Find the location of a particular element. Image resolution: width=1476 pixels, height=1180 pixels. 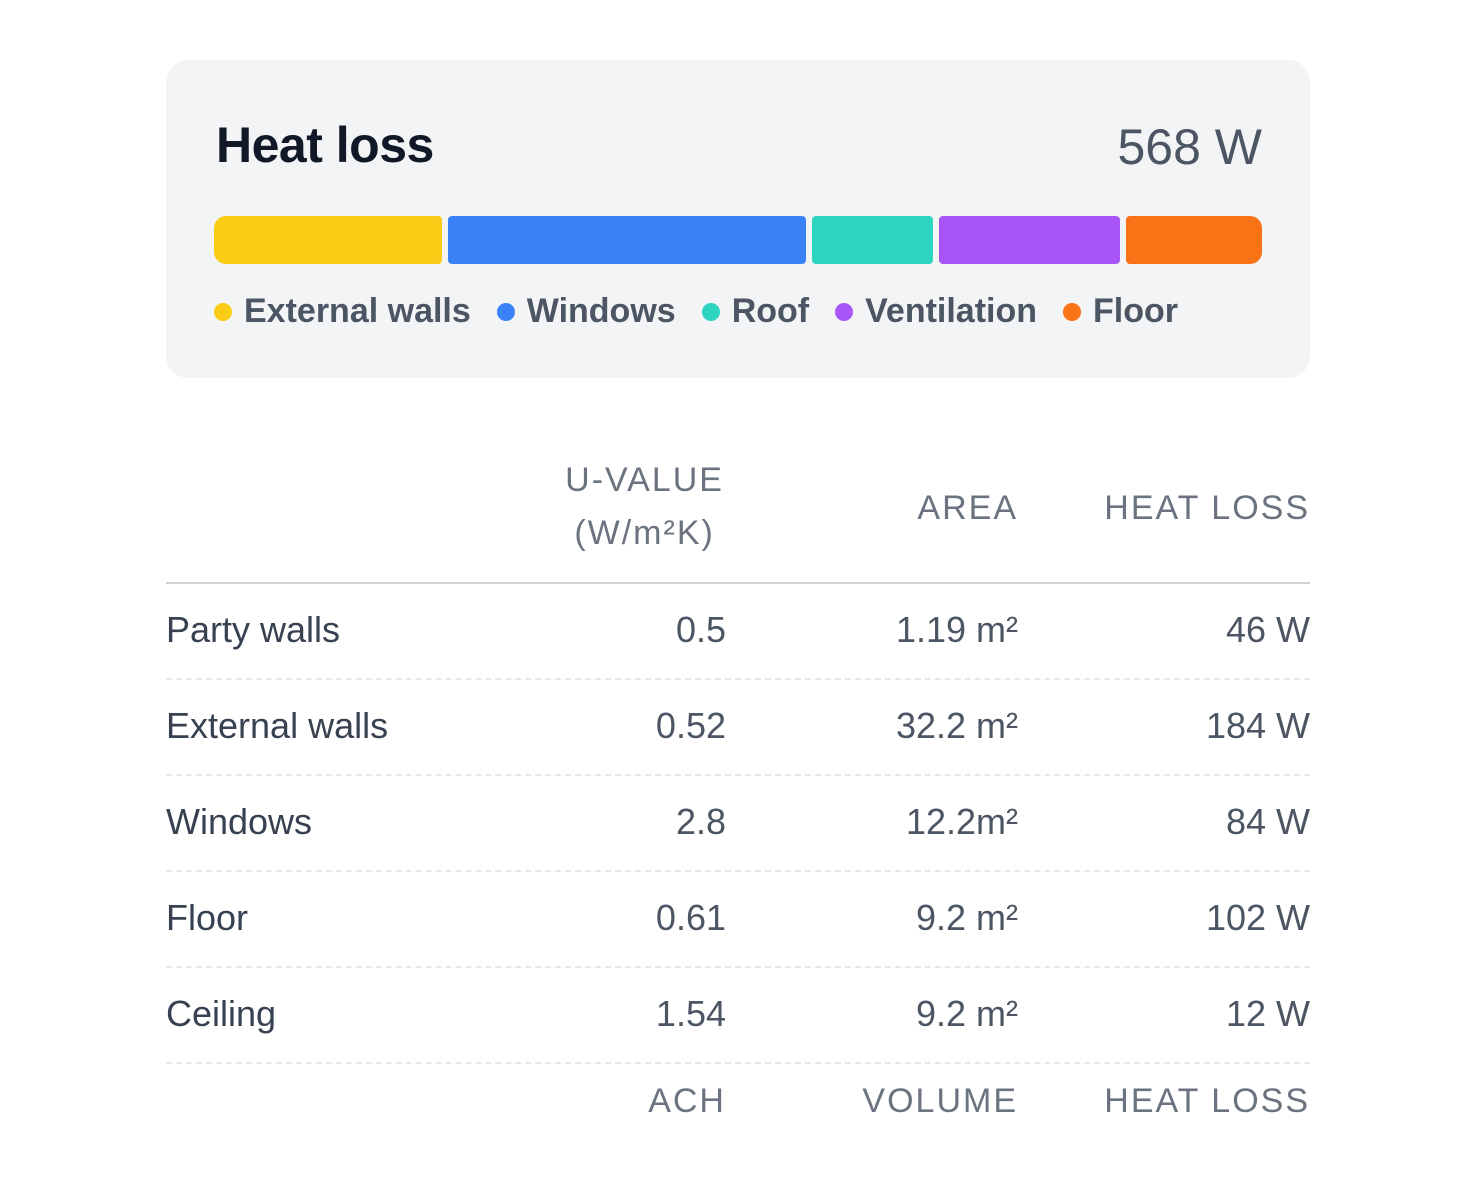

row-u-value: 2.8 is located at coordinates (700, 821).